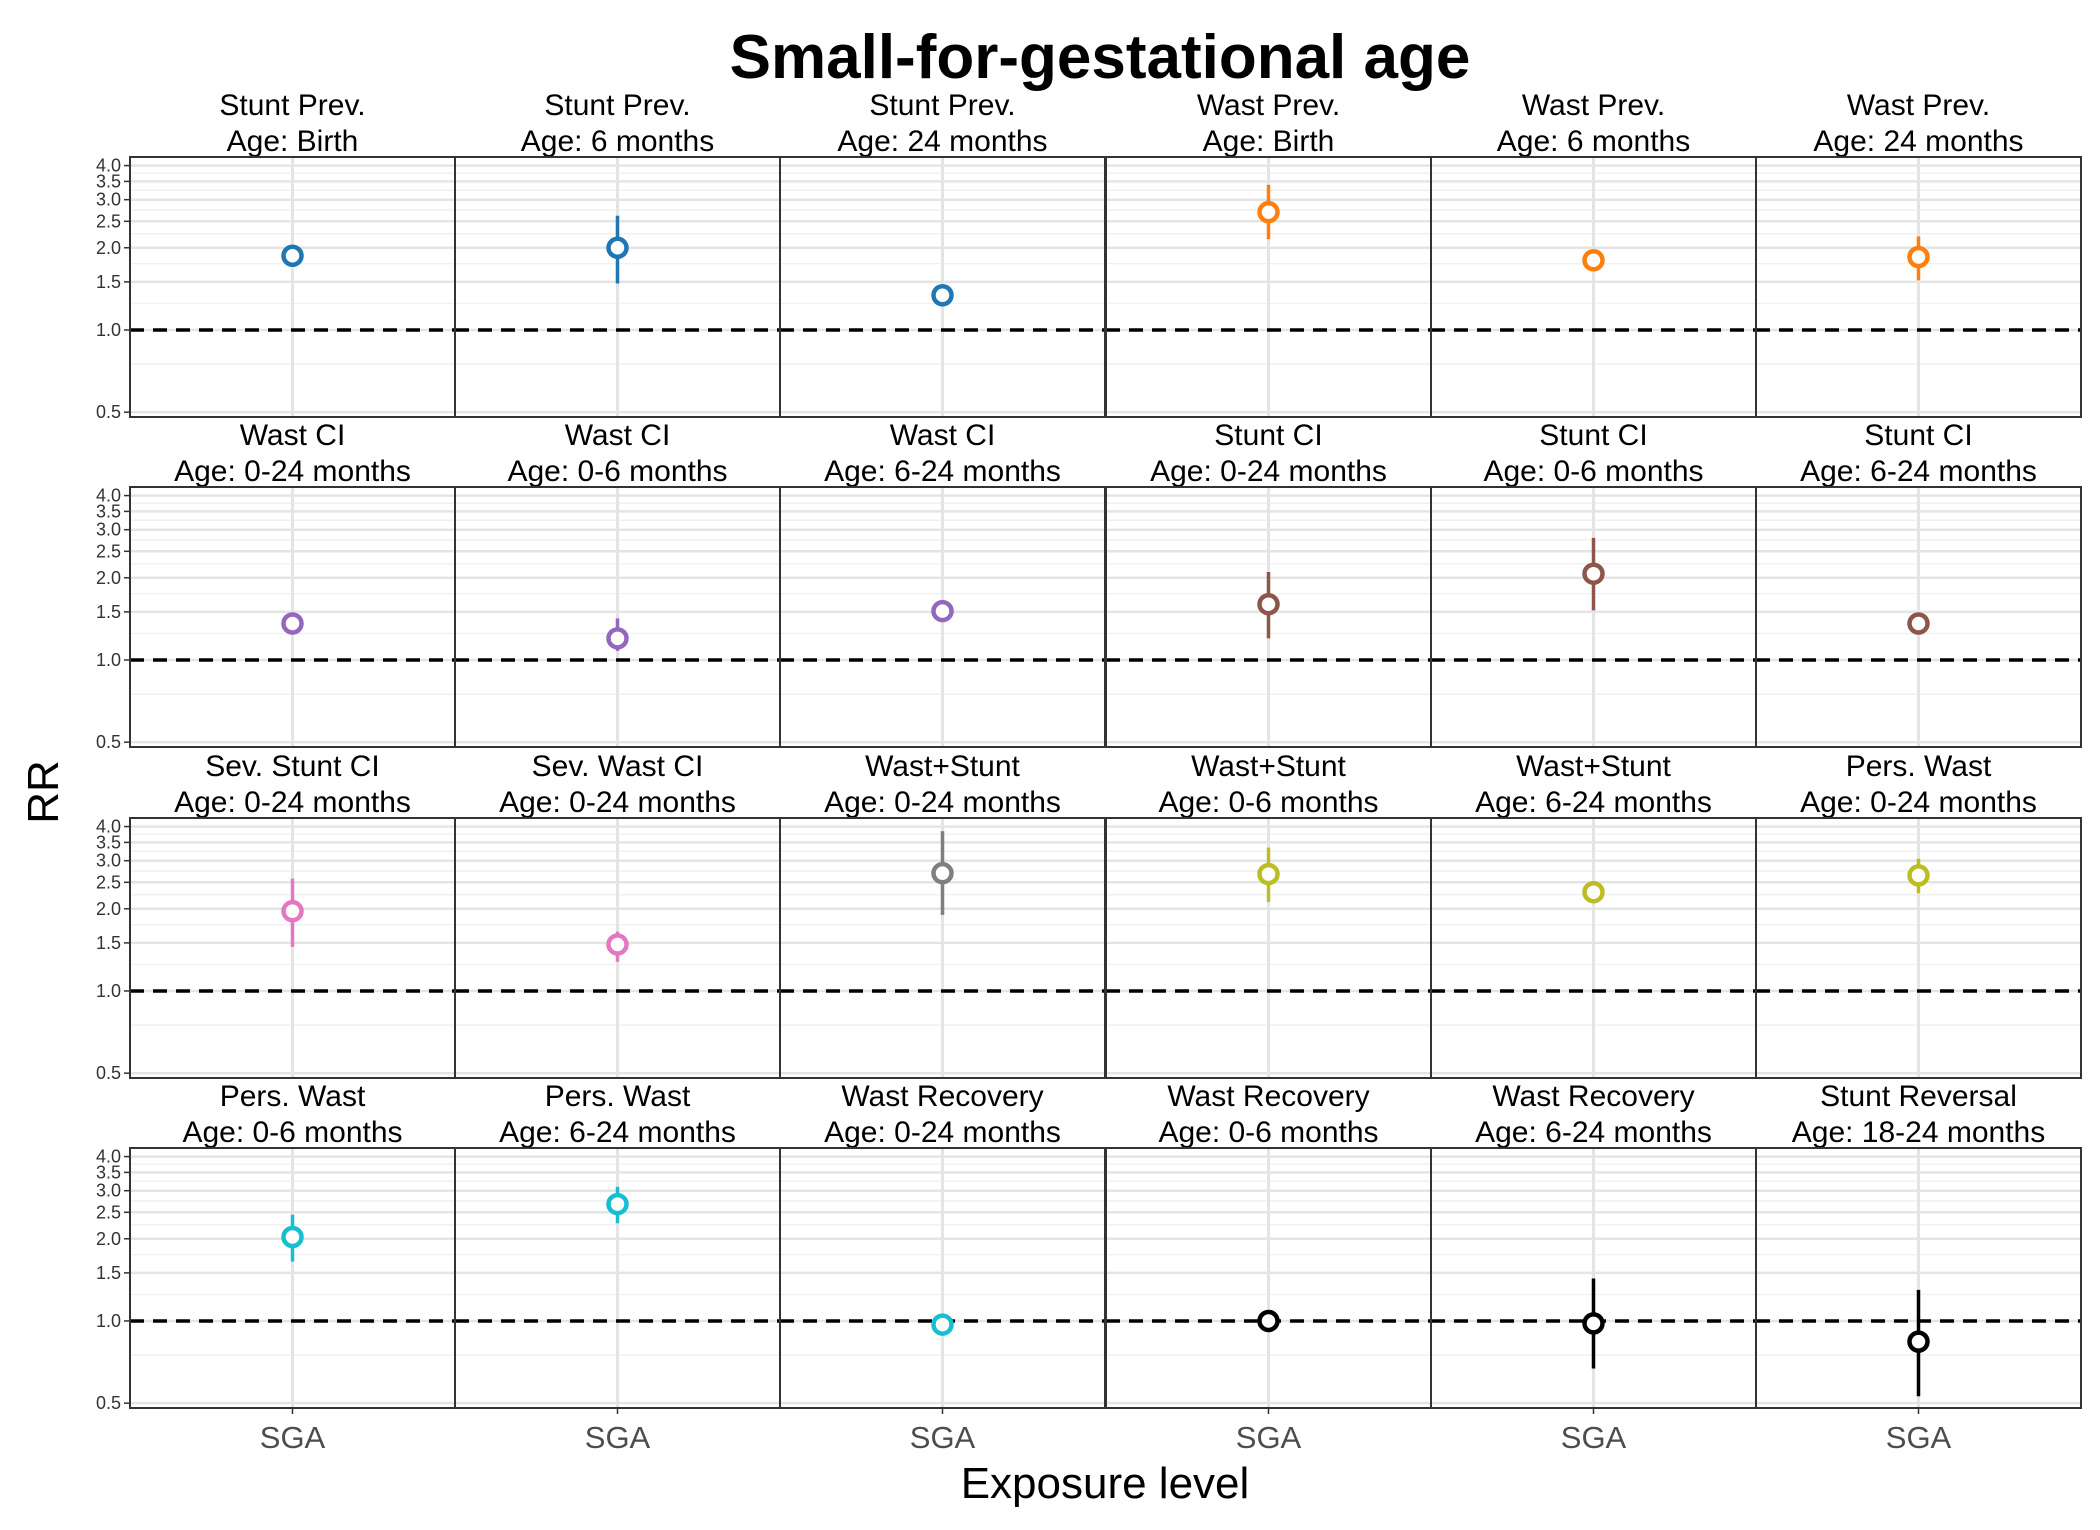  What do you see at coordinates (1105, 1483) in the screenshot?
I see `x-axis-label: Exposure level` at bounding box center [1105, 1483].